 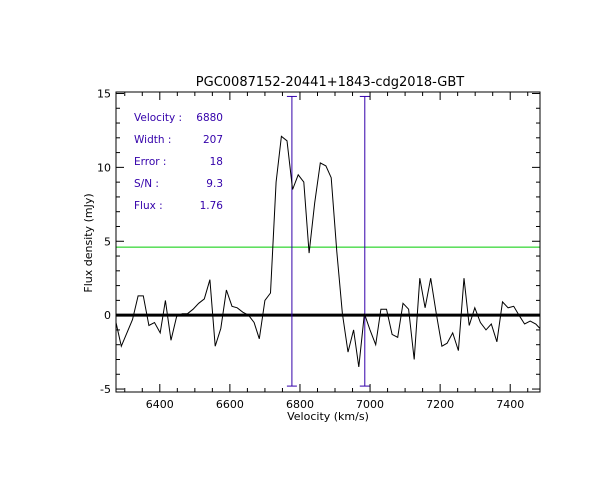 What do you see at coordinates (510, 404) in the screenshot?
I see `x-tick-label: 7400` at bounding box center [510, 404].